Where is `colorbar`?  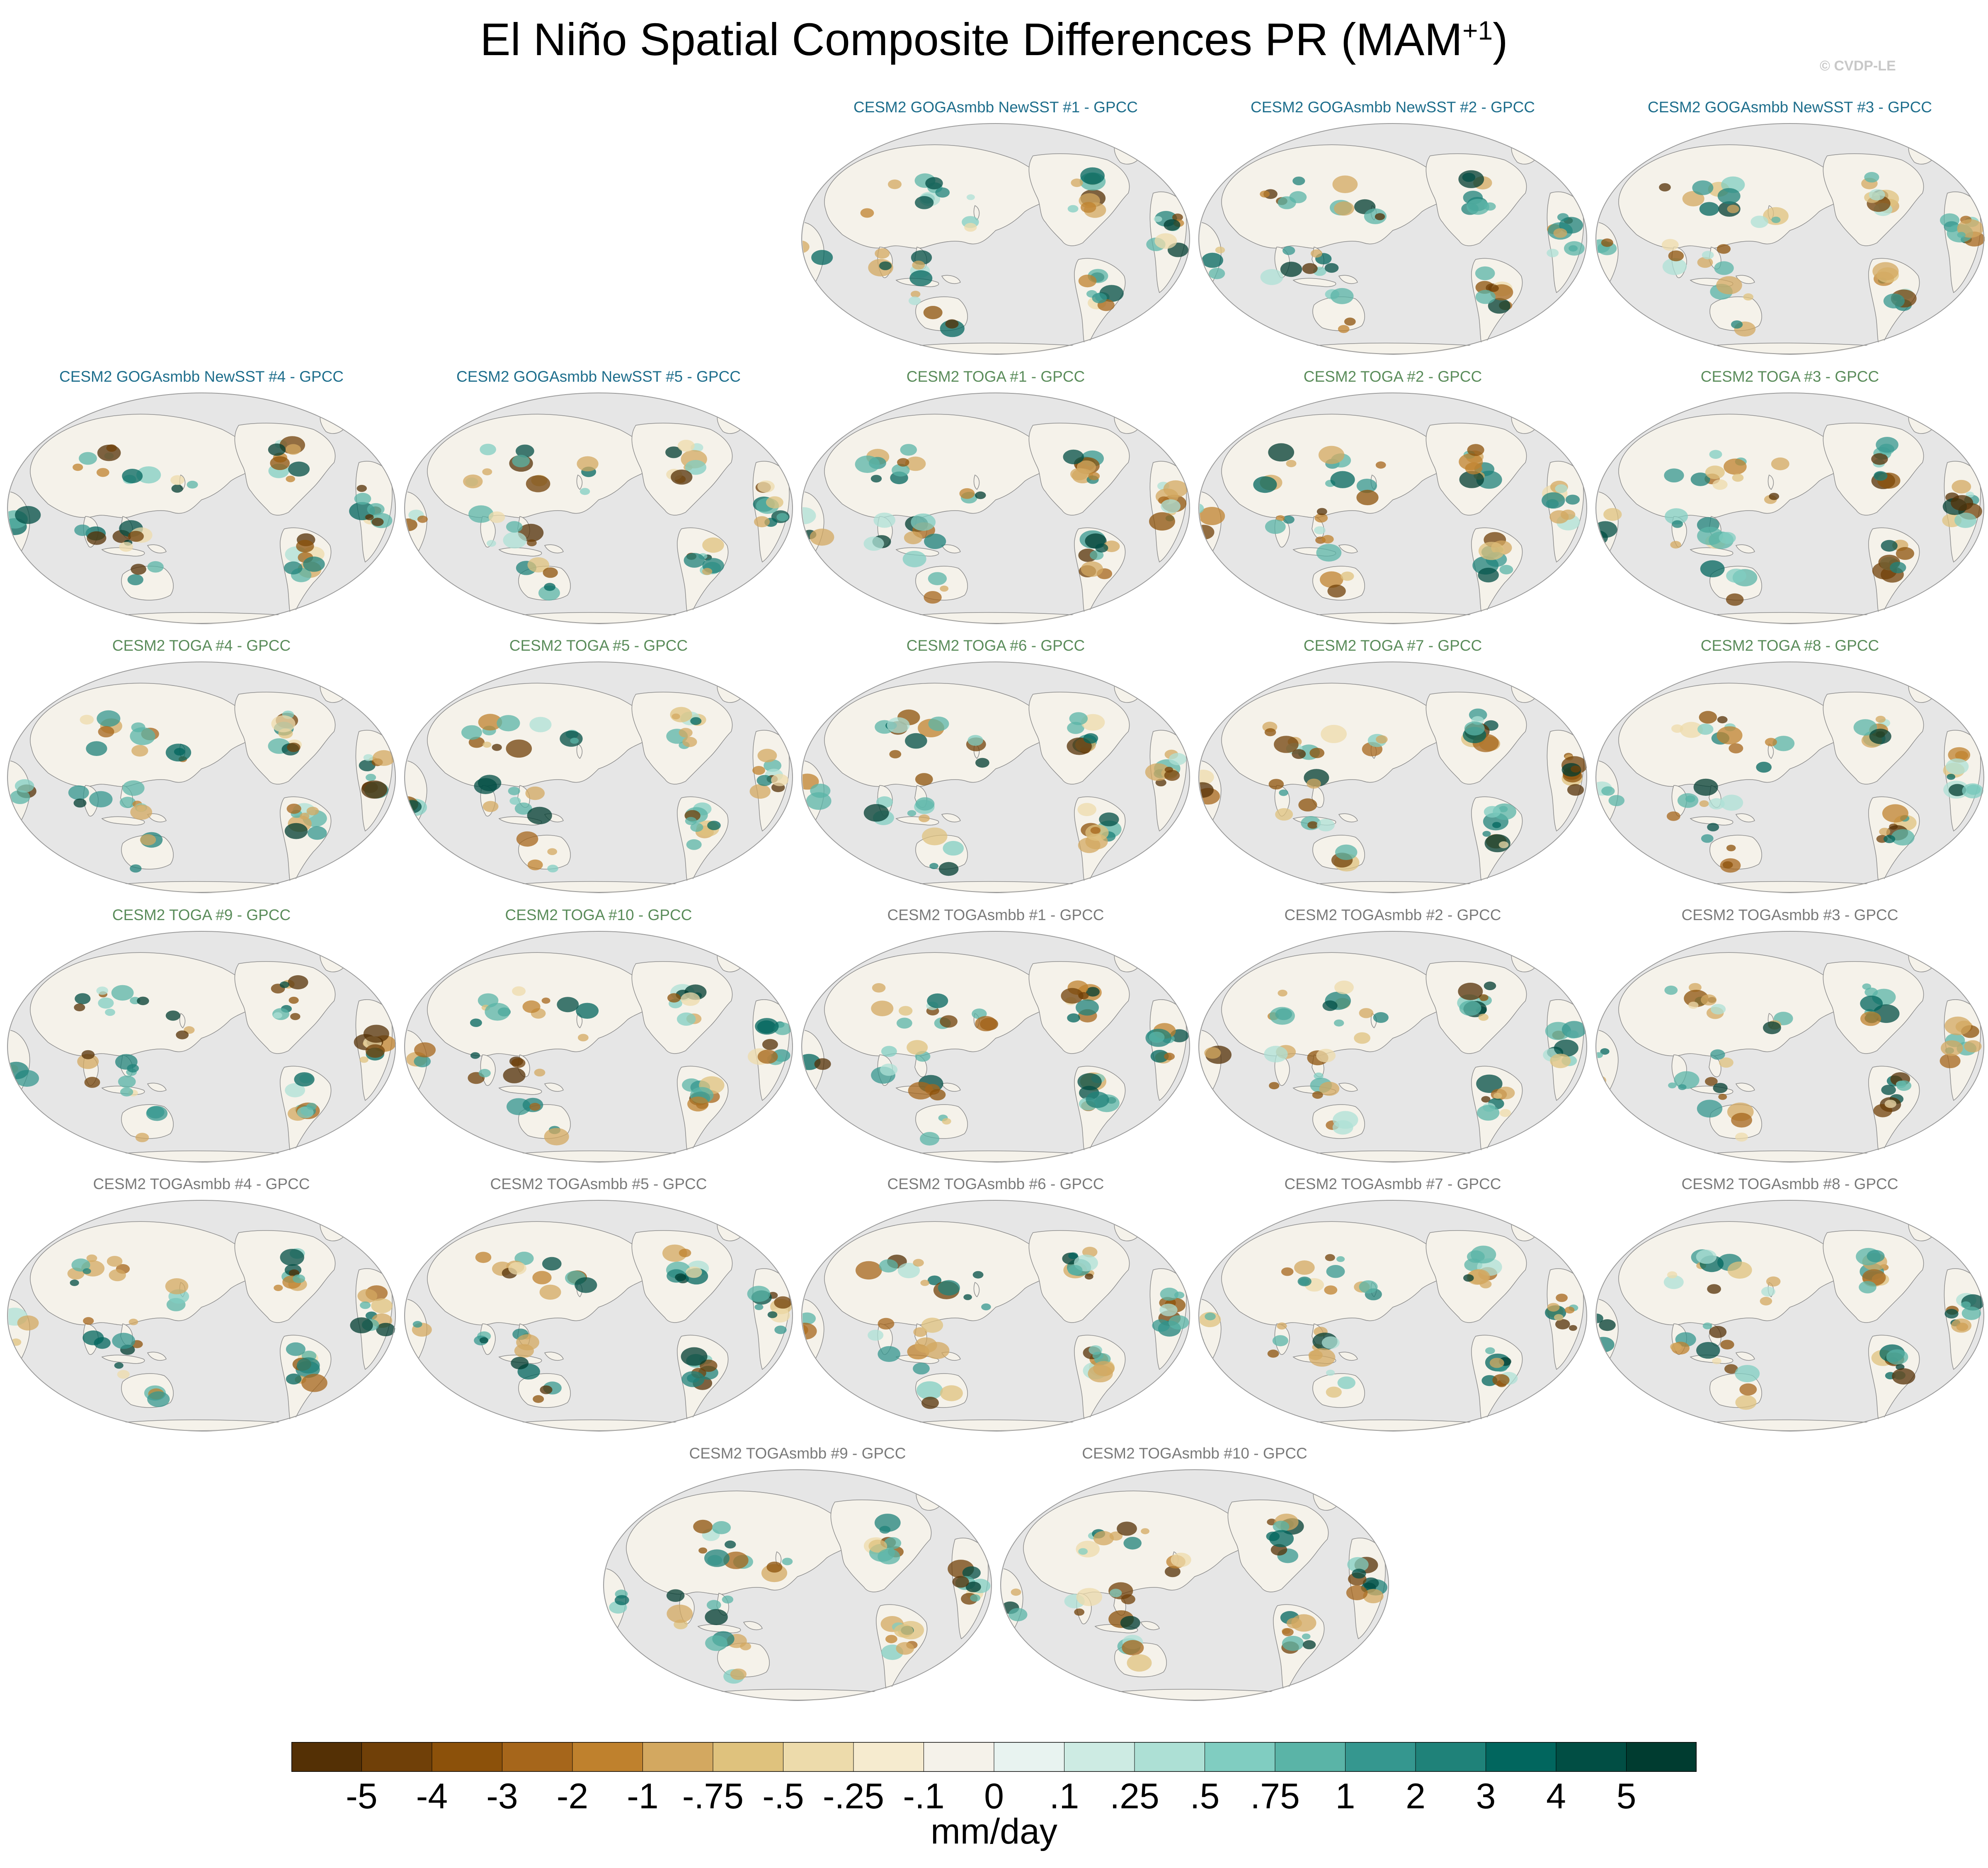 colorbar is located at coordinates (994, 1757).